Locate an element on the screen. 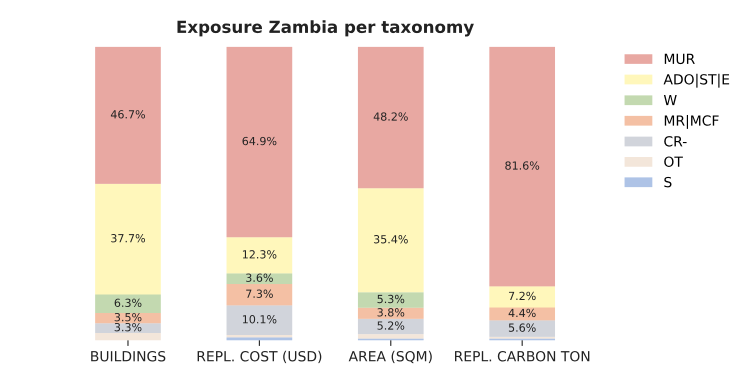 This screenshot has height=374, width=756. data-label: 6.3% is located at coordinates (128, 303).